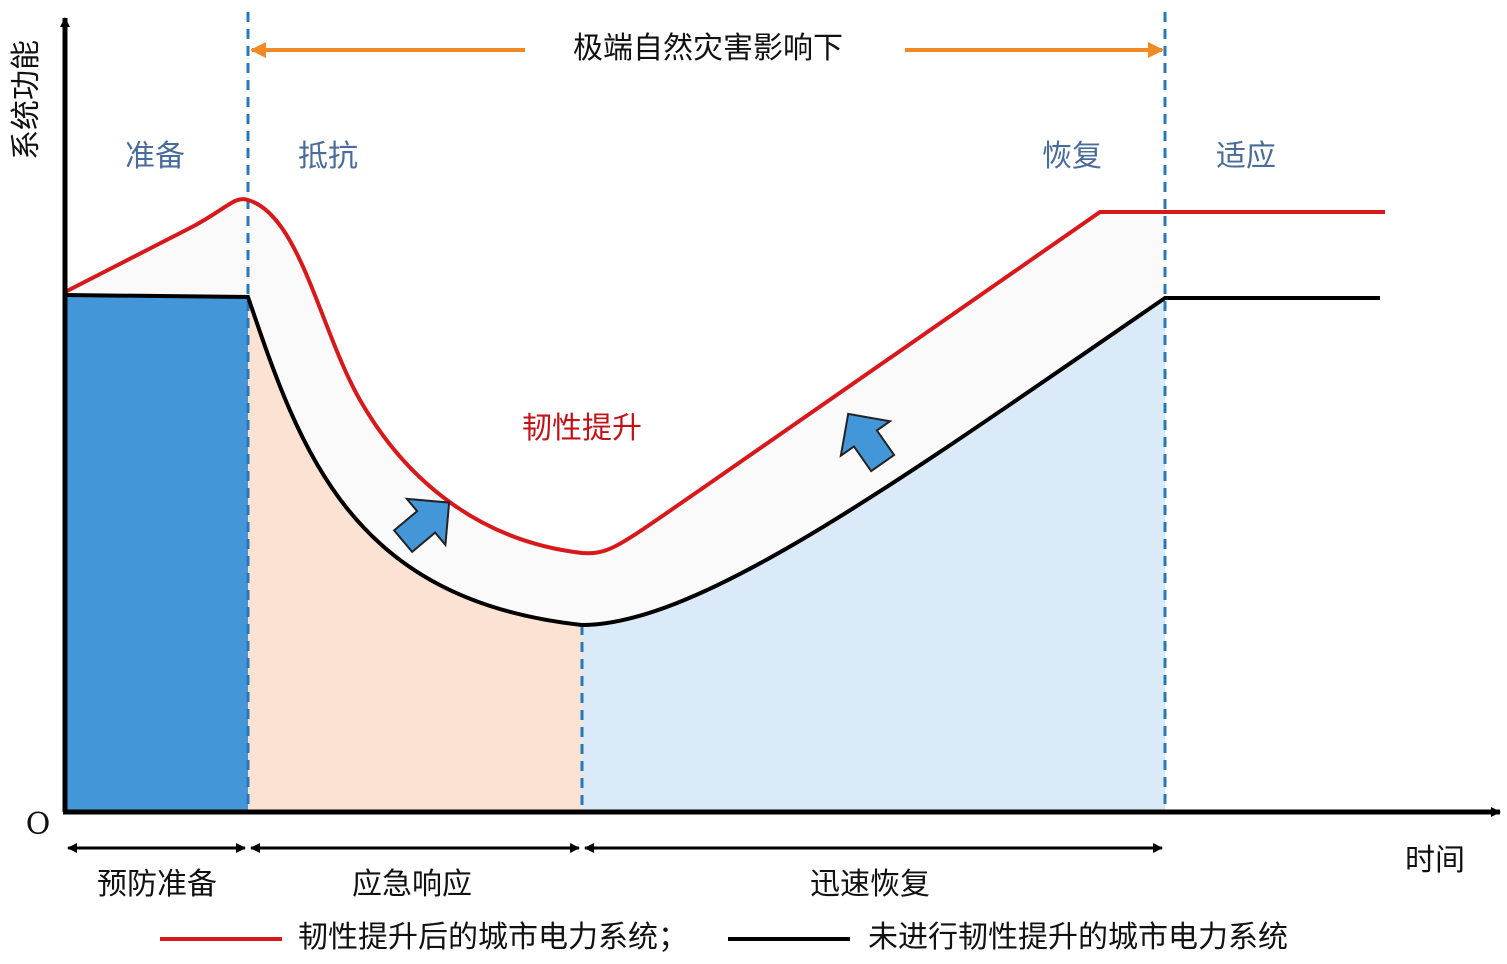 The image size is (1507, 964). I want to click on improvement-arrows, so click(644, 483).